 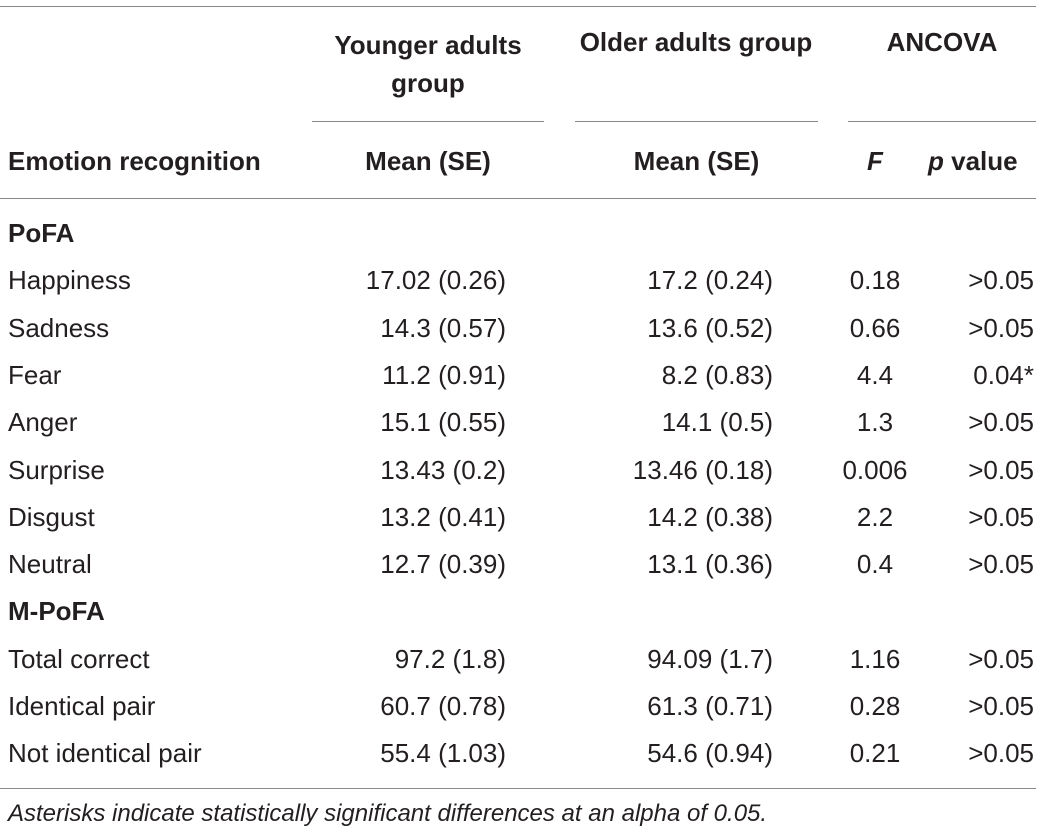 What do you see at coordinates (443, 469) in the screenshot?
I see `younger-mean-se: 13.43 (0.2)` at bounding box center [443, 469].